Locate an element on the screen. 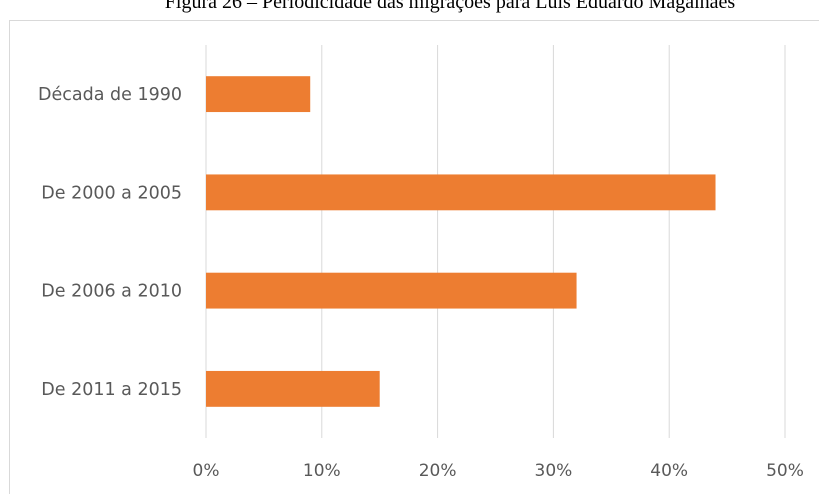 This screenshot has width=819, height=494. x-tick-label-2: 20% is located at coordinates (438, 471).